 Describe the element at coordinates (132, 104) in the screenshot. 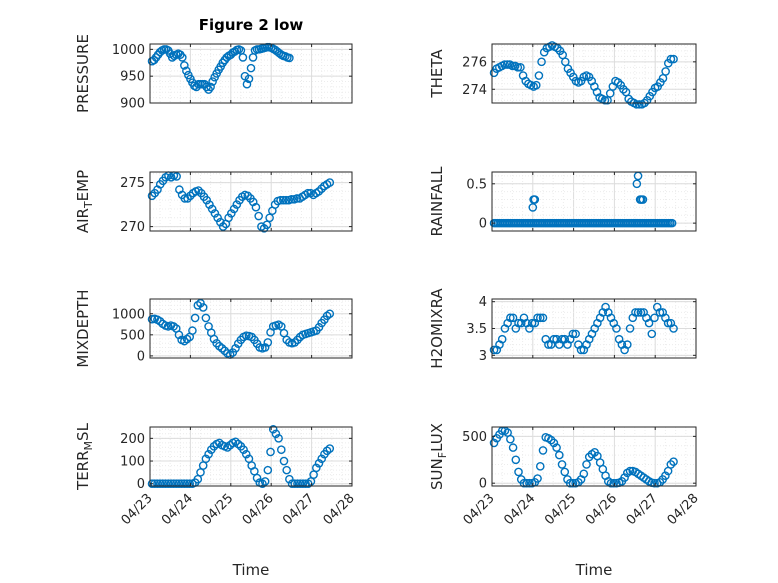

I see `y-tick-label: 900` at that location.